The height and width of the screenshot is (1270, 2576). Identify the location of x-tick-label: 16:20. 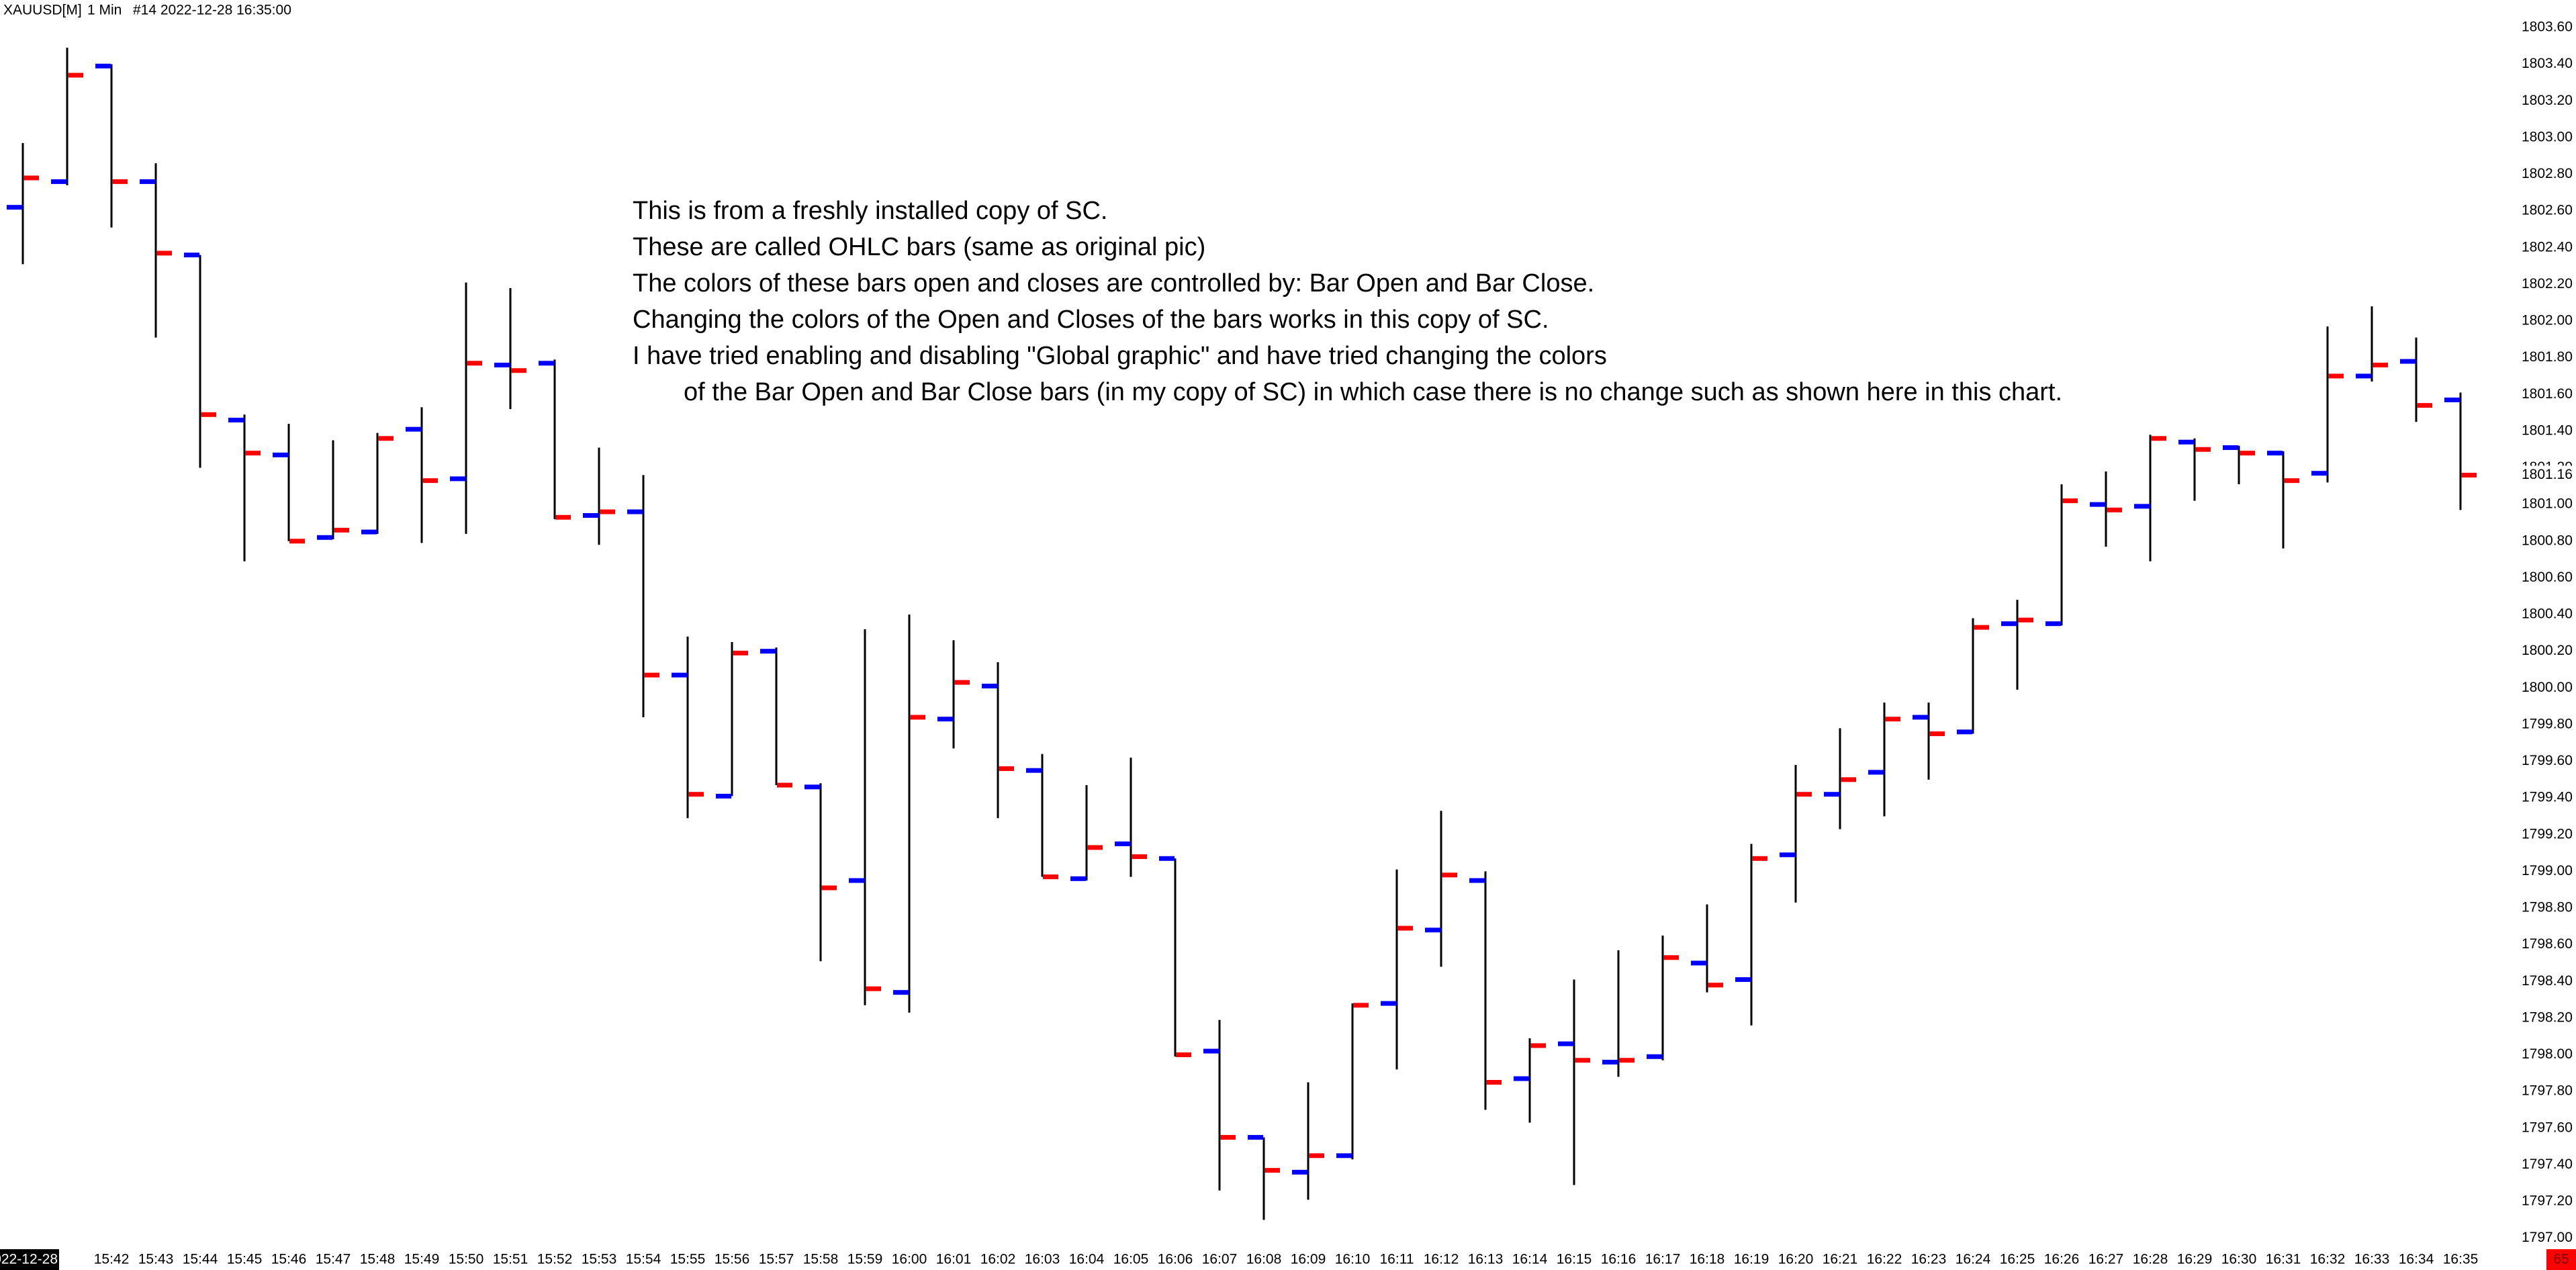
(1796, 1259).